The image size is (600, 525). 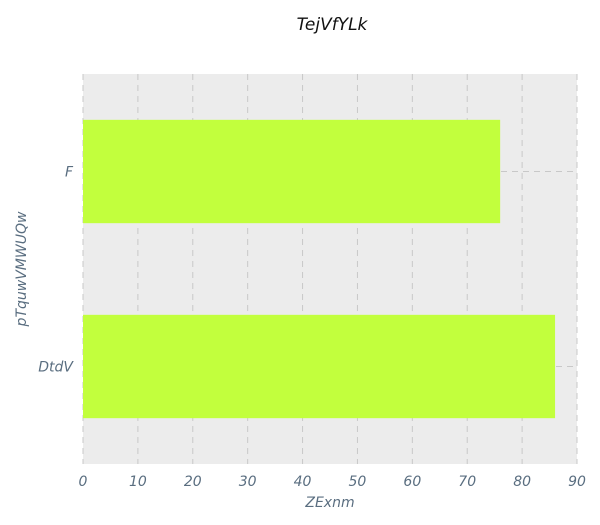 What do you see at coordinates (138, 482) in the screenshot?
I see `x-tick-label-1: 10` at bounding box center [138, 482].